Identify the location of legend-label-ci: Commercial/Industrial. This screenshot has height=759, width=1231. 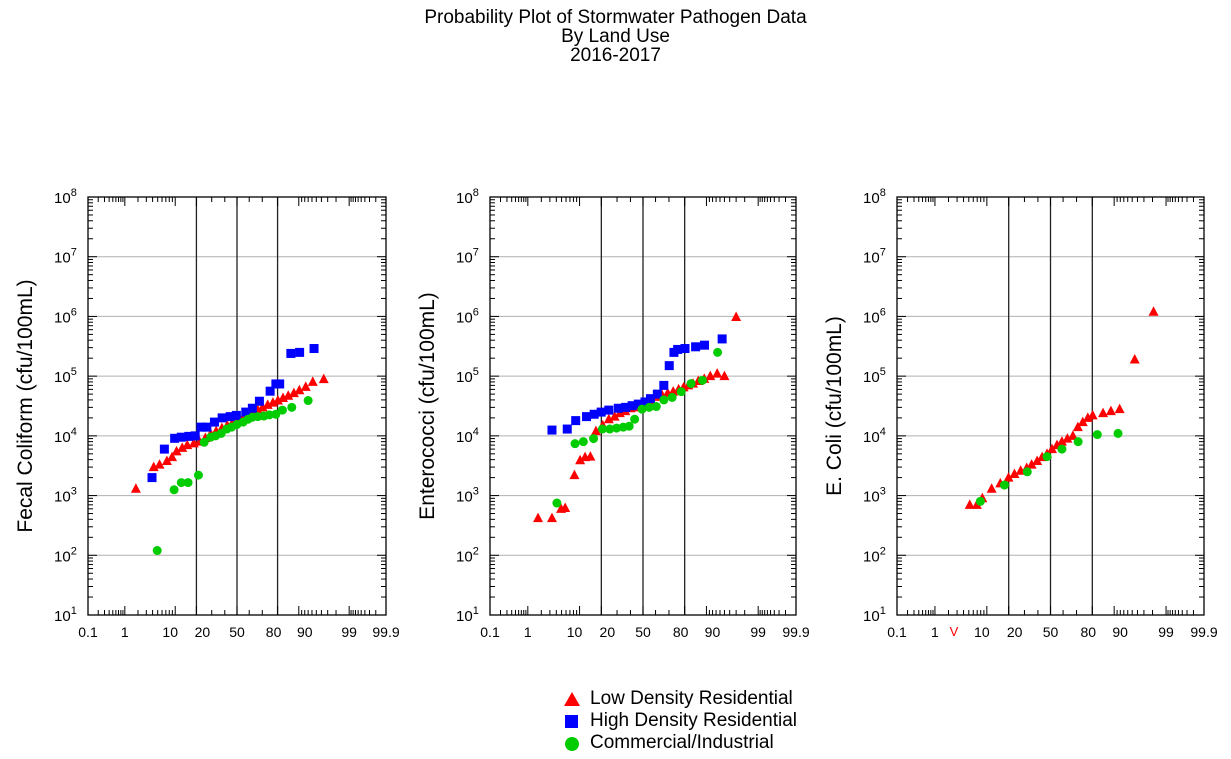
(682, 742).